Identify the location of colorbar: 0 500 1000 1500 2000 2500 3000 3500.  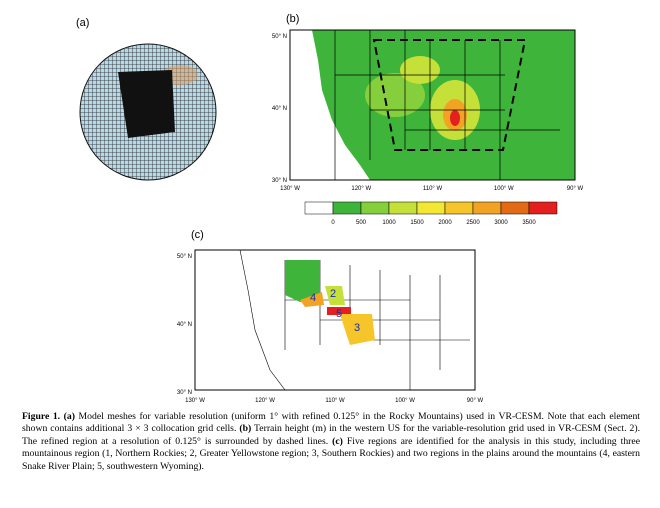
(431, 213).